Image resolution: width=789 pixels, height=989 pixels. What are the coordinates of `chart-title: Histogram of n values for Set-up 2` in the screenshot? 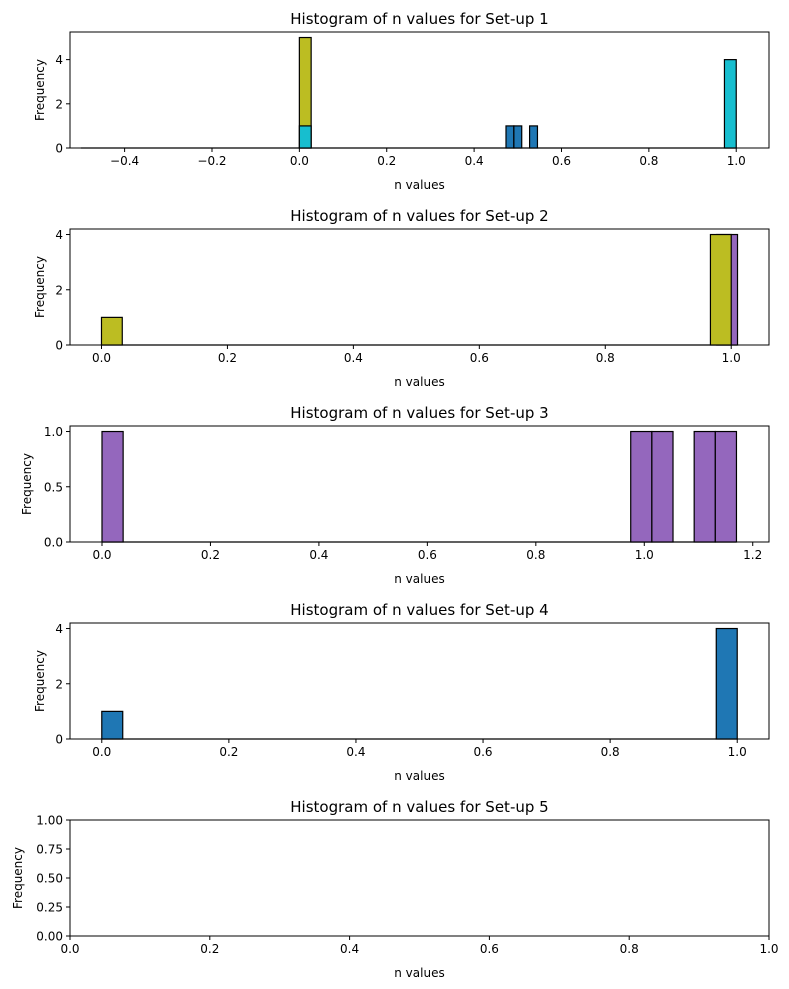 It's located at (419, 216).